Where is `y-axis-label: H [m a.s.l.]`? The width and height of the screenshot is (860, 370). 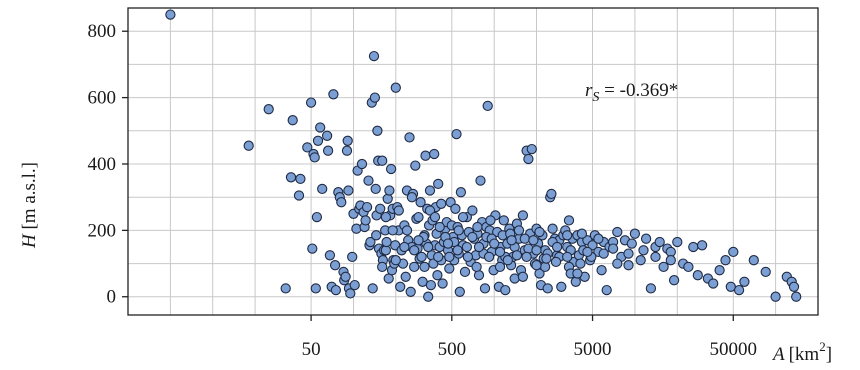
y-axis-label: H [m a.s.l.] is located at coordinates (29, 205).